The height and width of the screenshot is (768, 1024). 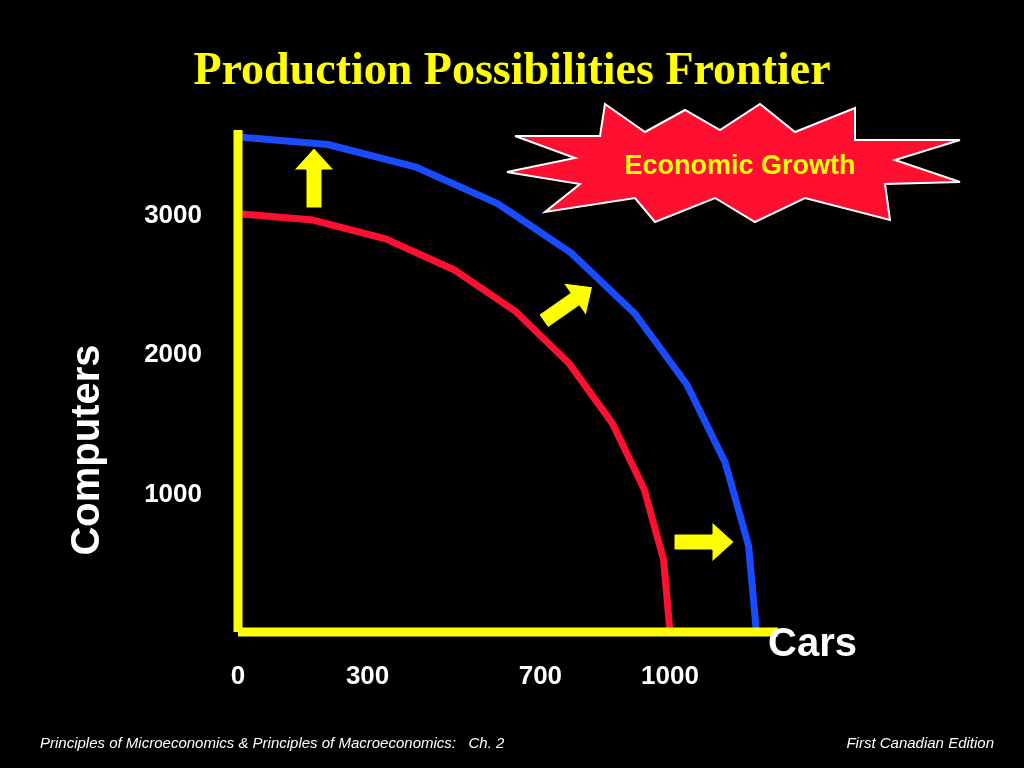 I want to click on x-tick-label: 300, so click(x=367, y=675).